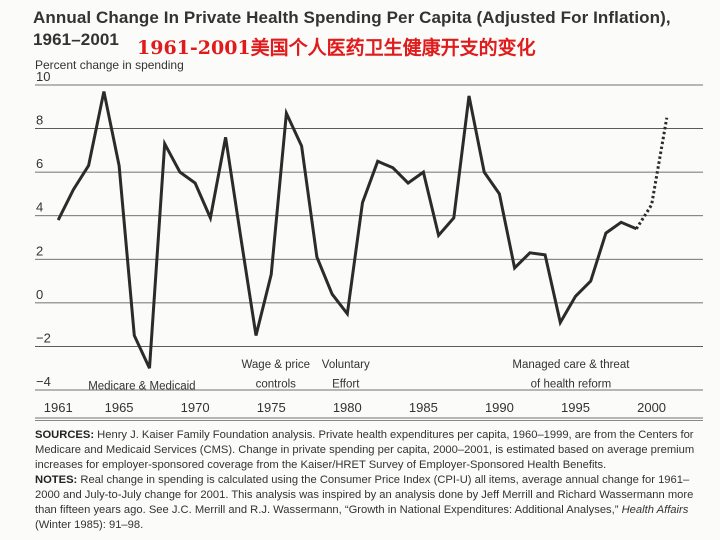 This screenshot has width=720, height=540. Describe the element at coordinates (119, 407) in the screenshot. I see `x-tick-label: 1965` at that location.